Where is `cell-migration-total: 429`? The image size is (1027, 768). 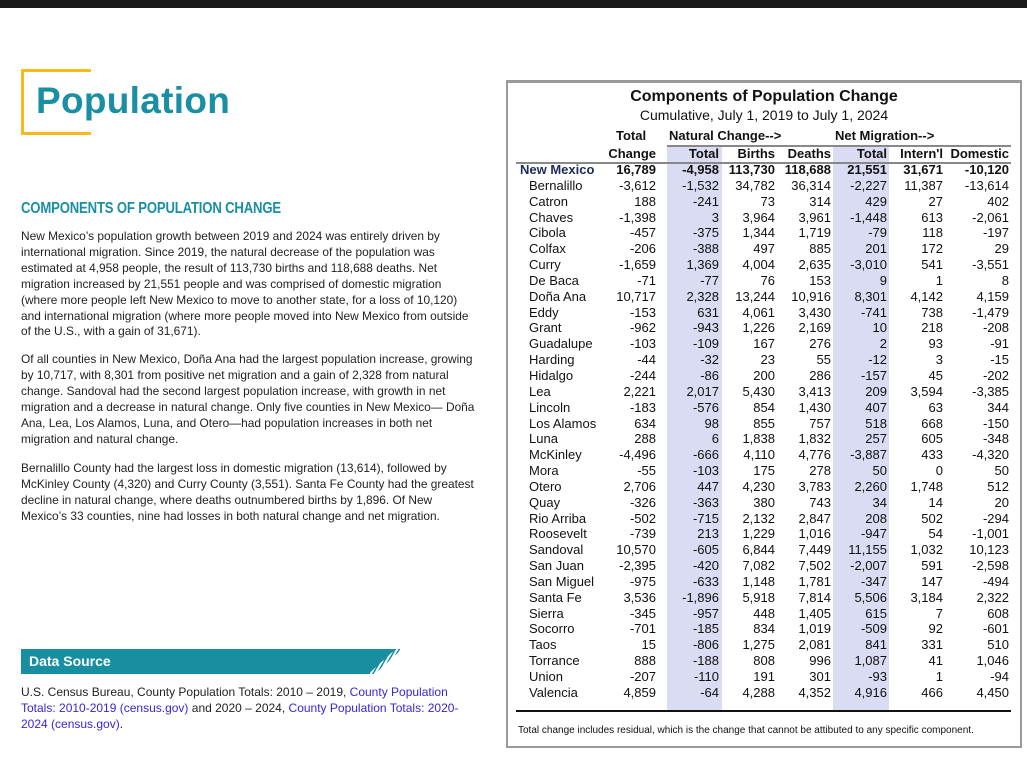 cell-migration-total: 429 is located at coordinates (876, 201).